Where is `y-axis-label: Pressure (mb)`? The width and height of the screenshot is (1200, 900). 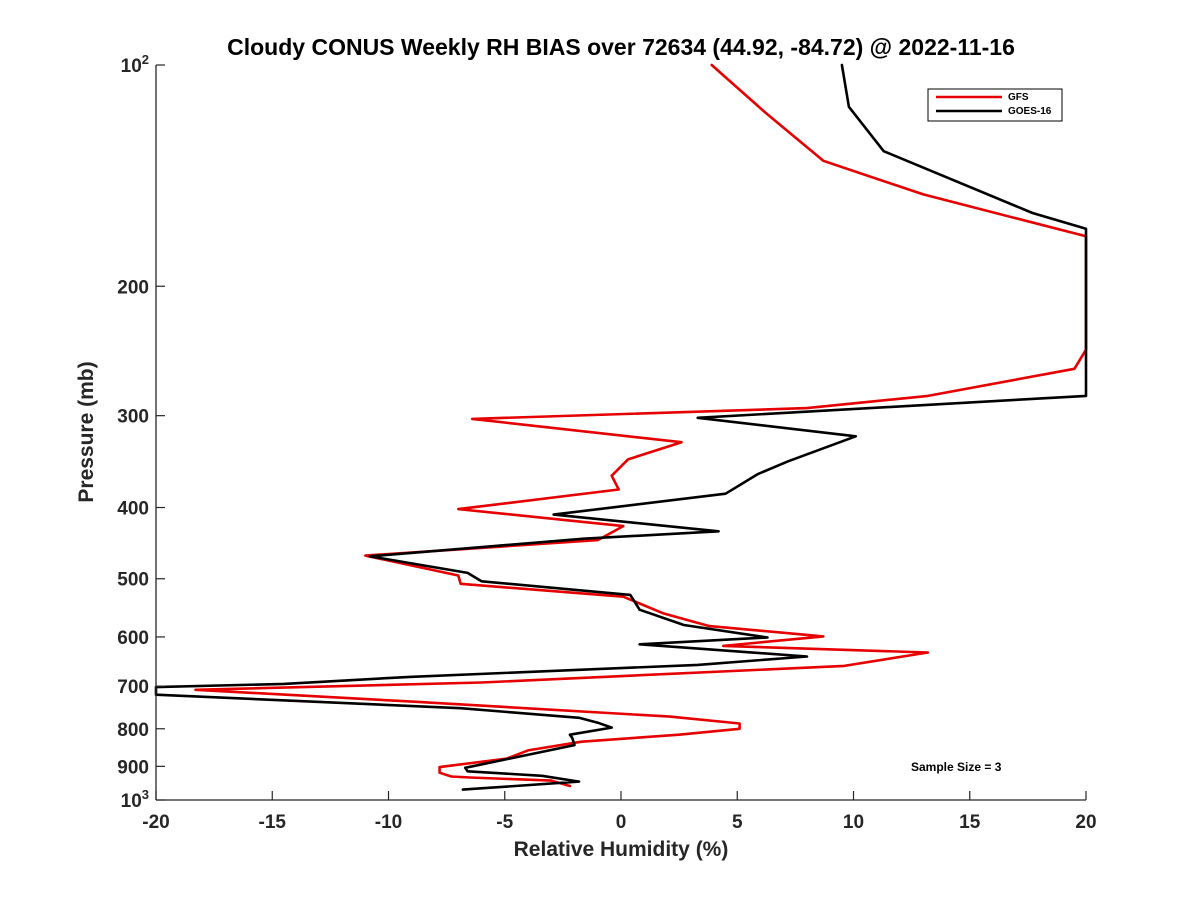 y-axis-label: Pressure (mb) is located at coordinates (86, 431).